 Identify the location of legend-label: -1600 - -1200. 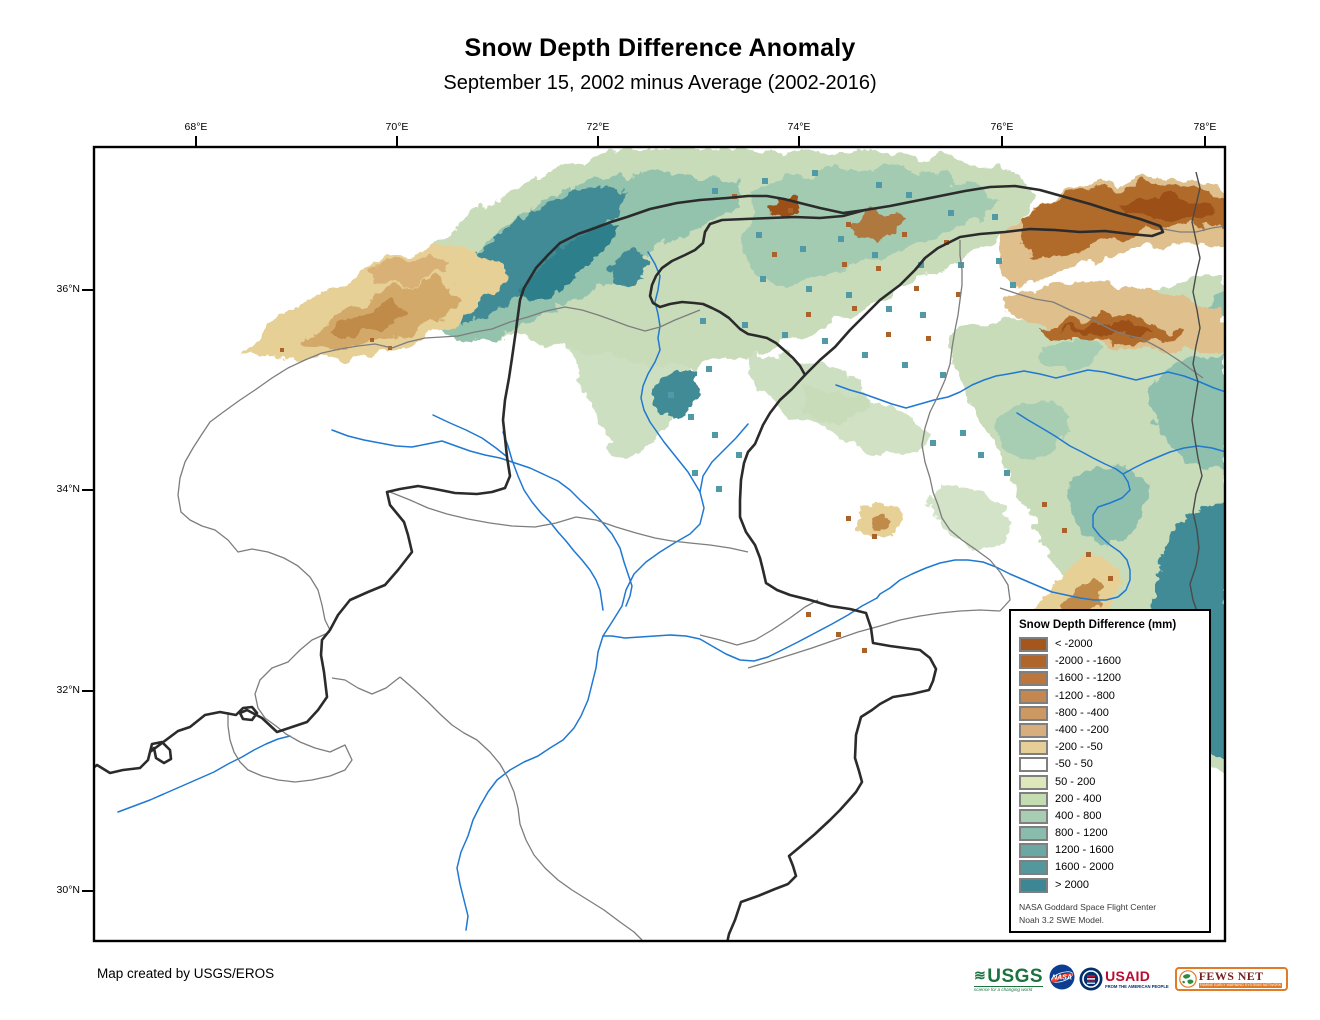
(1088, 678).